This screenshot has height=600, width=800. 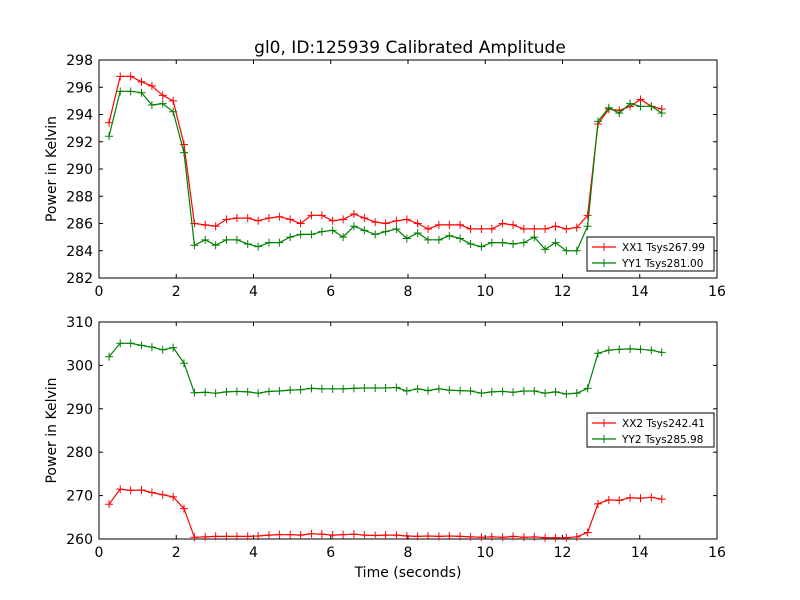 What do you see at coordinates (79, 143) in the screenshot?
I see `chart0-y-tick-label: 292` at bounding box center [79, 143].